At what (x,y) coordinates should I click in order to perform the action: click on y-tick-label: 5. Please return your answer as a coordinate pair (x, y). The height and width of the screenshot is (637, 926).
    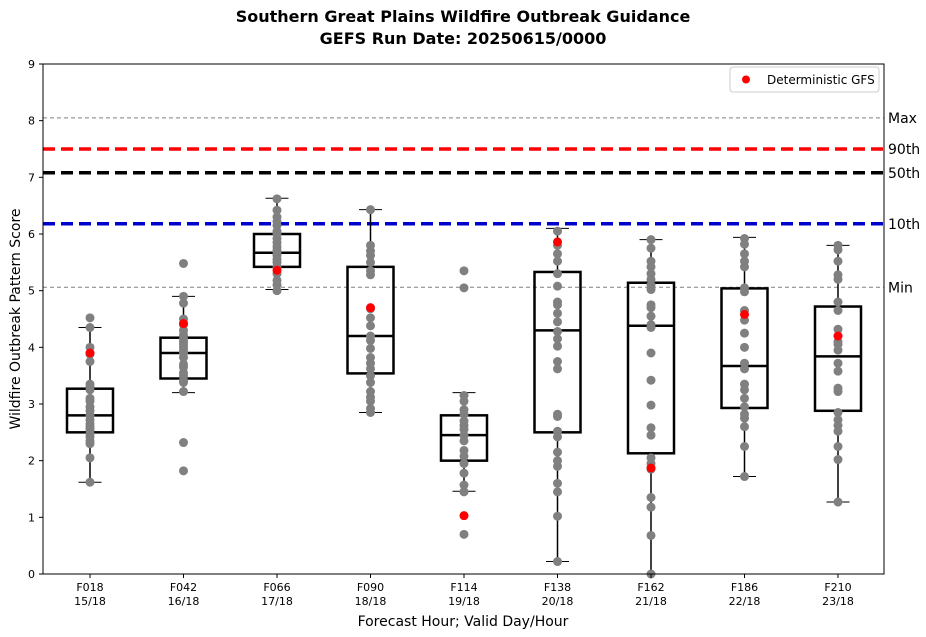
    Looking at the image, I should click on (31, 291).